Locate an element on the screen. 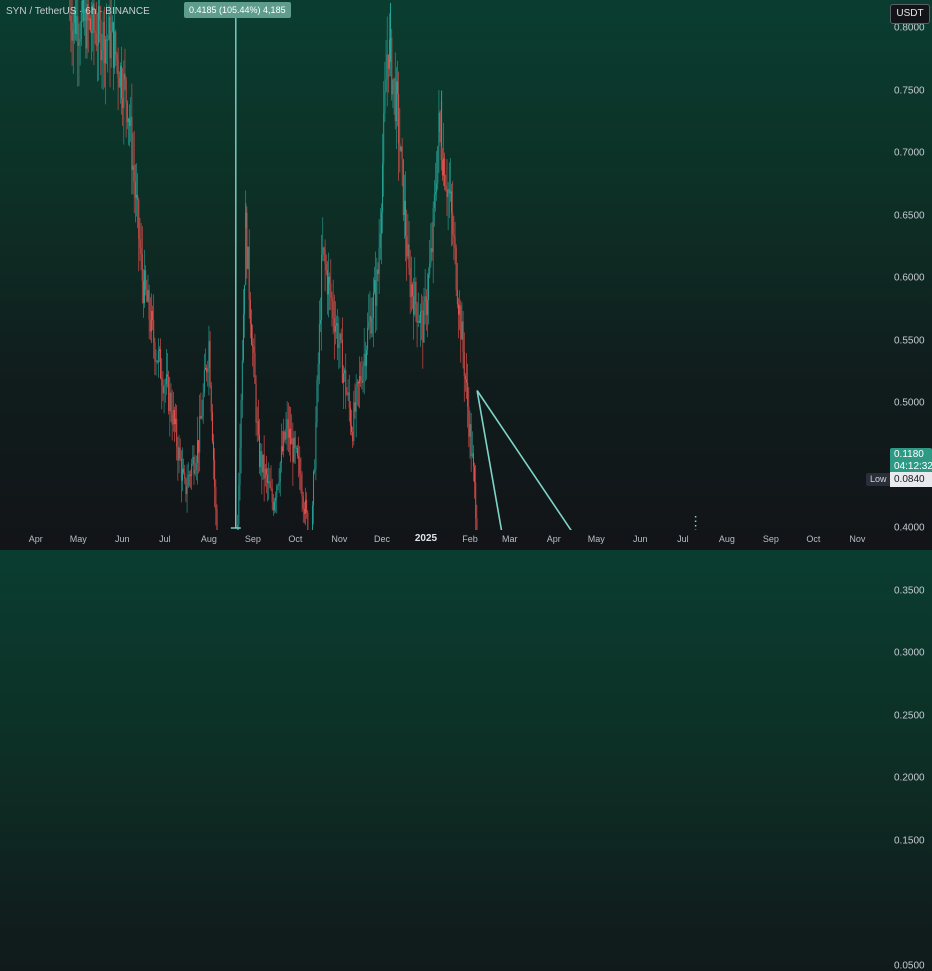 This screenshot has width=932, height=971. currency-button: USDT is located at coordinates (910, 14).